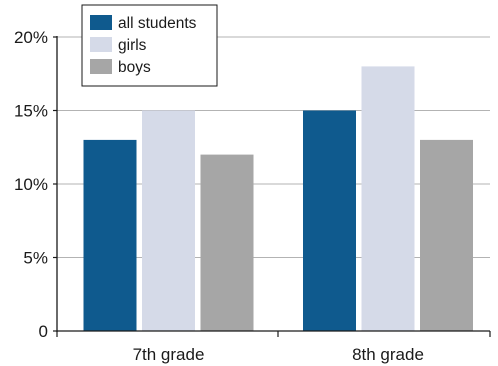 The width and height of the screenshot is (498, 366). What do you see at coordinates (329, 220) in the screenshot?
I see `bar-all-students-8th-grade` at bounding box center [329, 220].